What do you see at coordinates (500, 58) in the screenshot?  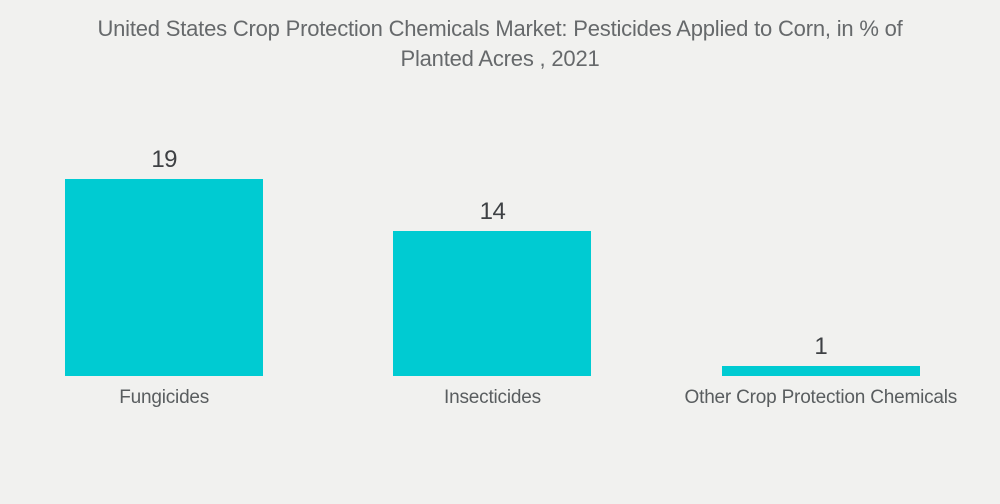 I see `chart-title-line-2: Planted Acres , 2021` at bounding box center [500, 58].